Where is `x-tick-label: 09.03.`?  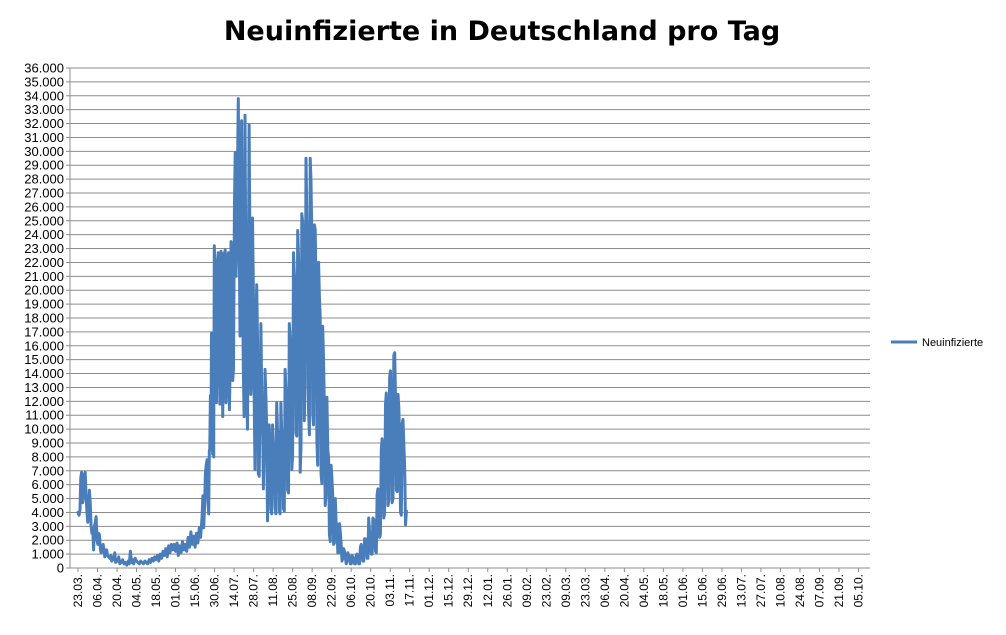
x-tick-label: 09.03. is located at coordinates (566, 590).